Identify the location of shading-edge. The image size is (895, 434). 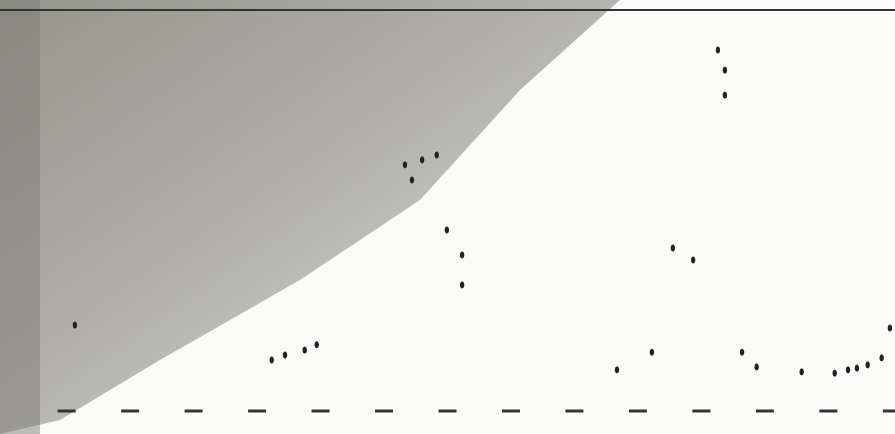
(20, 217).